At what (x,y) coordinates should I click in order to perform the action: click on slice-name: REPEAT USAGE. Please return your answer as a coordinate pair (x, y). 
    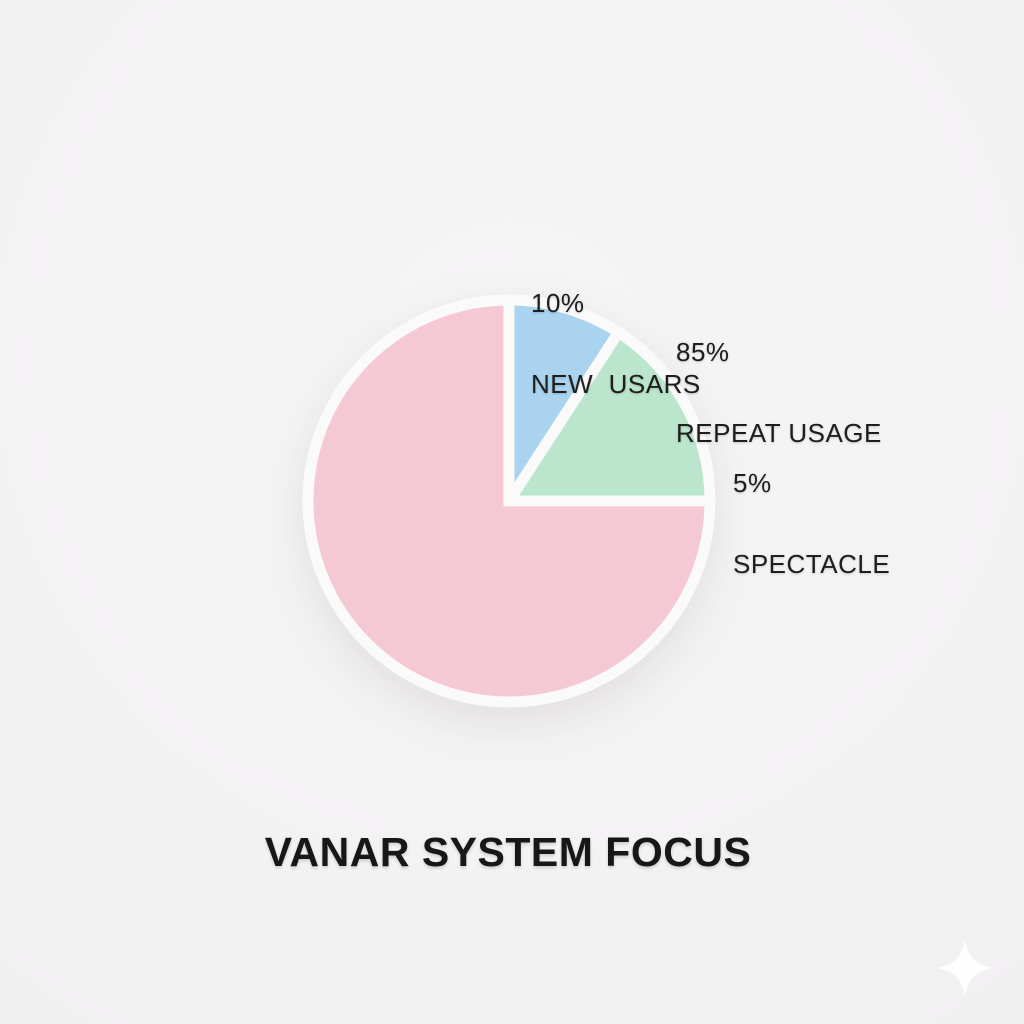
    Looking at the image, I should click on (779, 433).